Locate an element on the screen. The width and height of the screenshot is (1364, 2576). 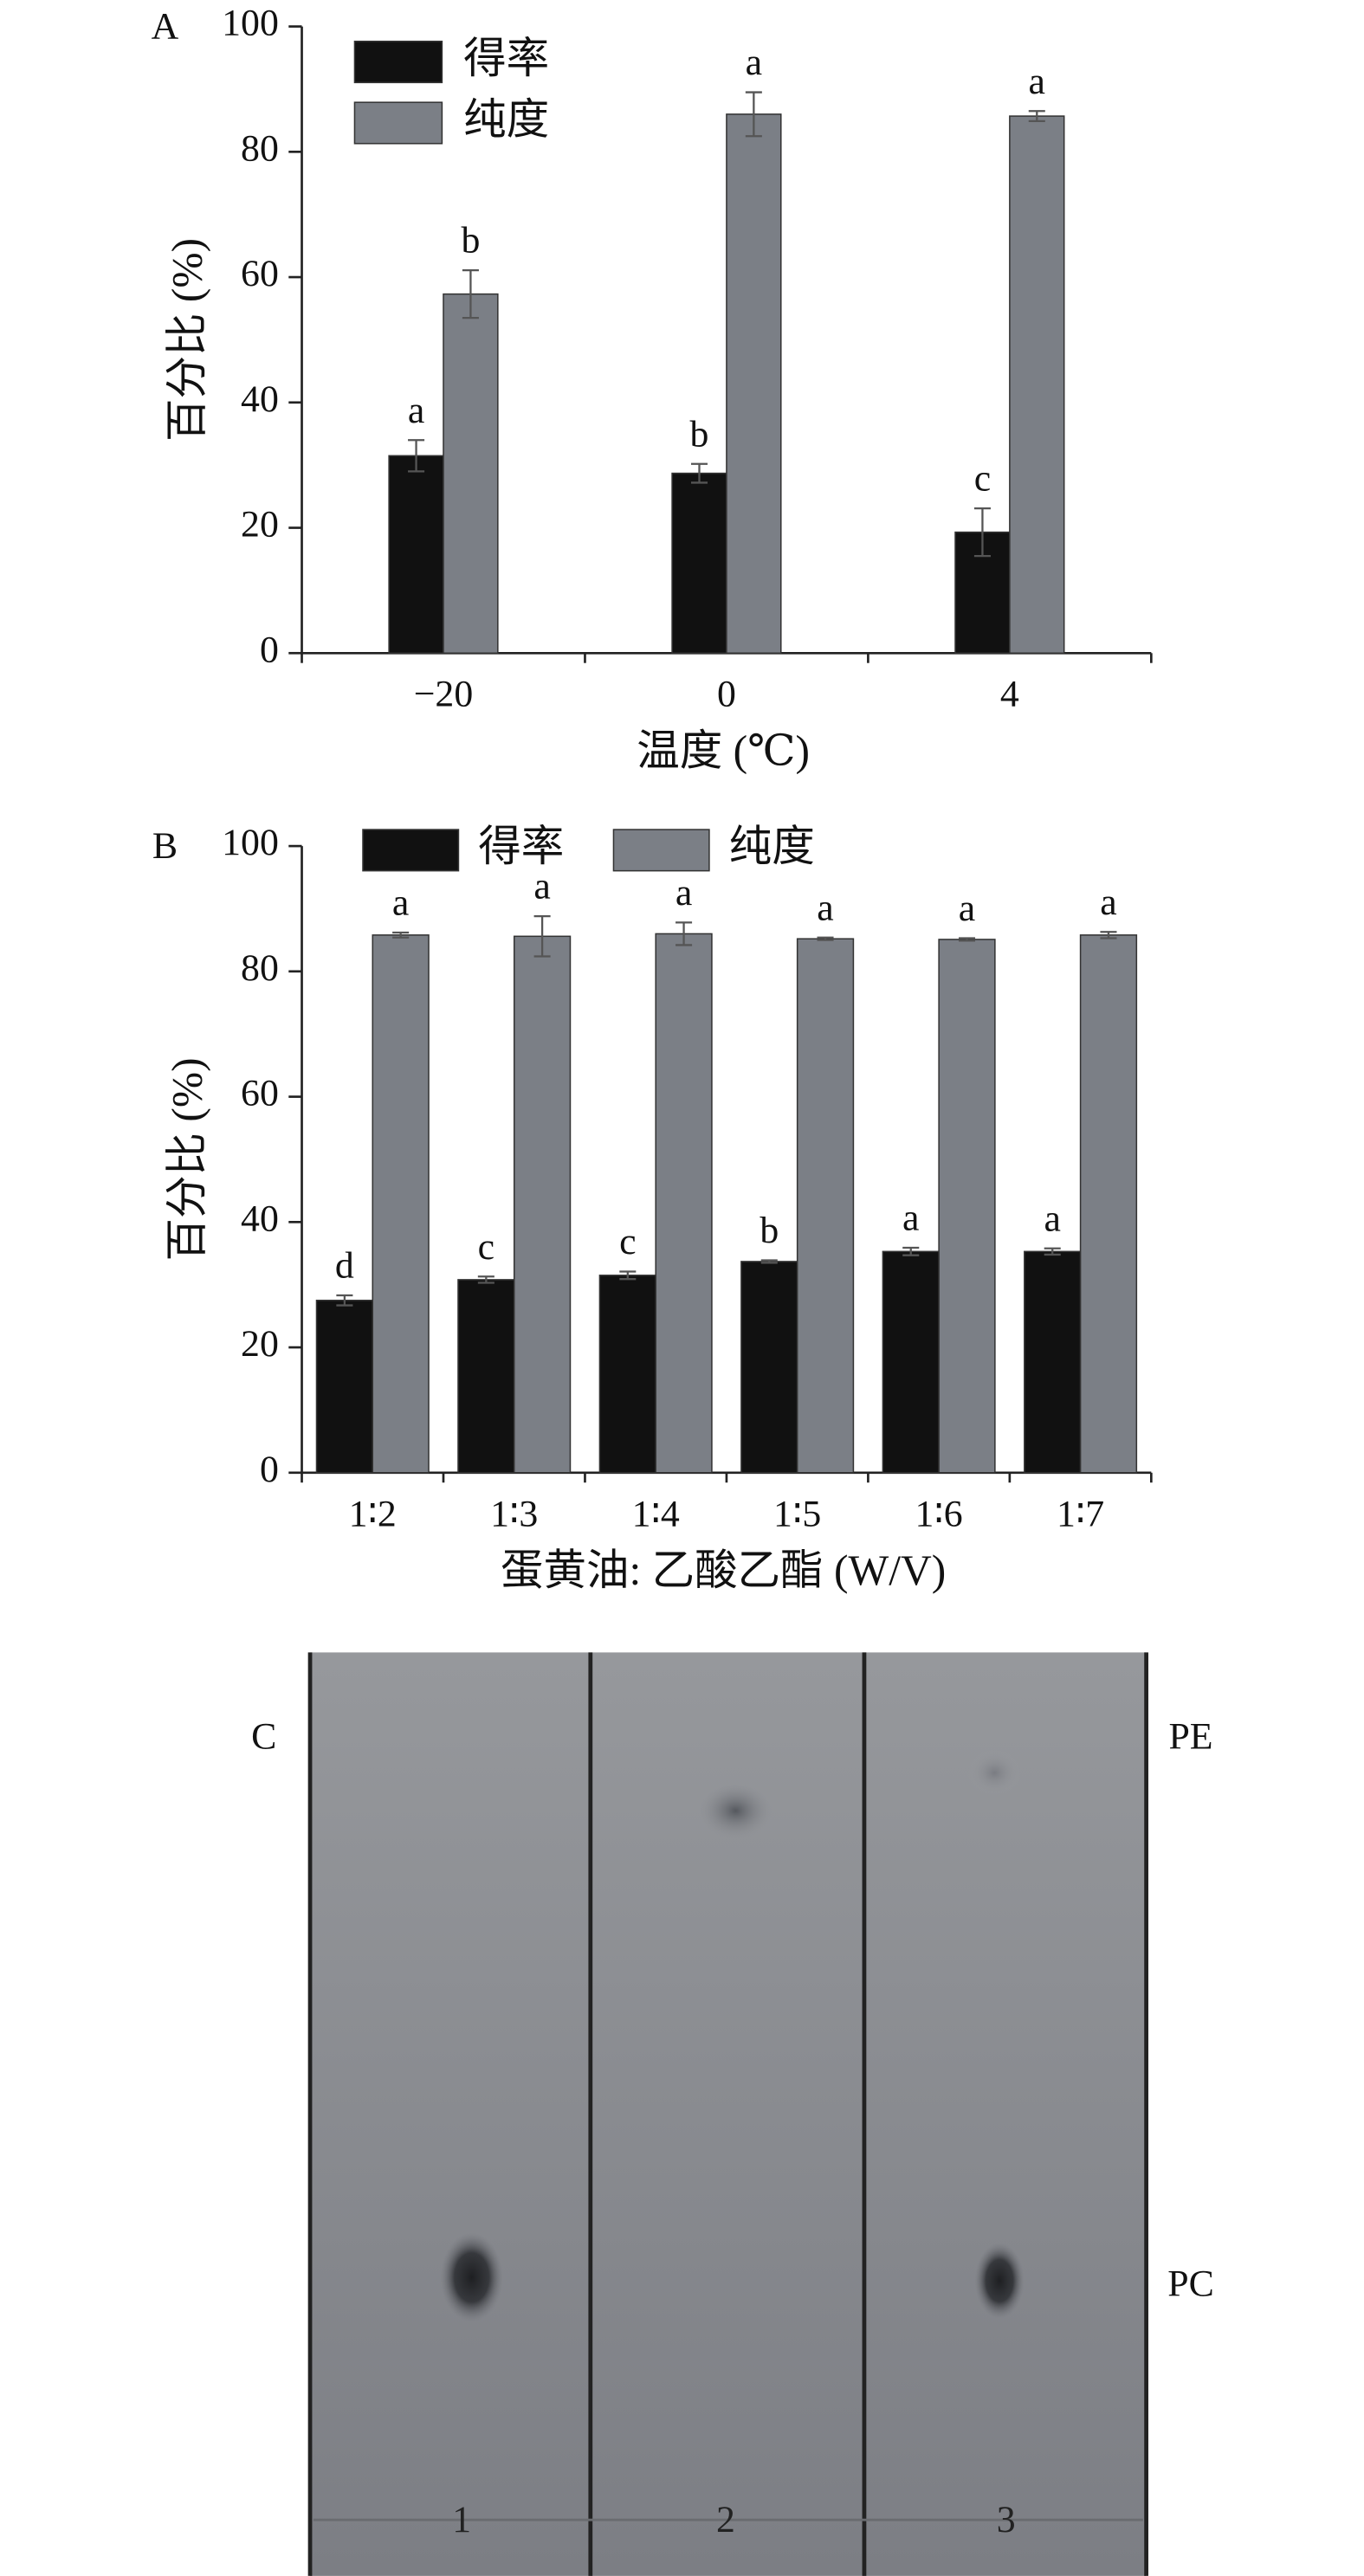
x-tick-label: 1∶7 is located at coordinates (1080, 1513).